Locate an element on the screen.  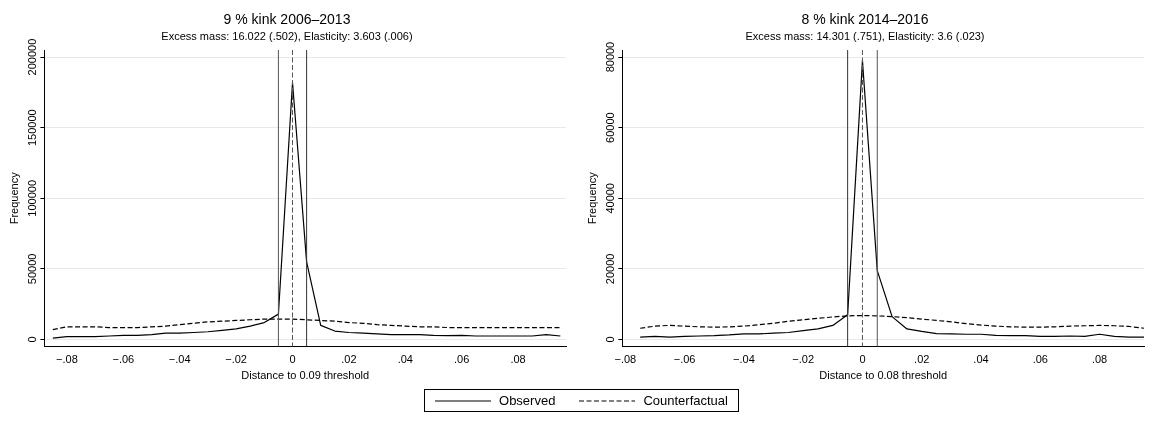
y-tick-label: 60000 is located at coordinates (609, 127).